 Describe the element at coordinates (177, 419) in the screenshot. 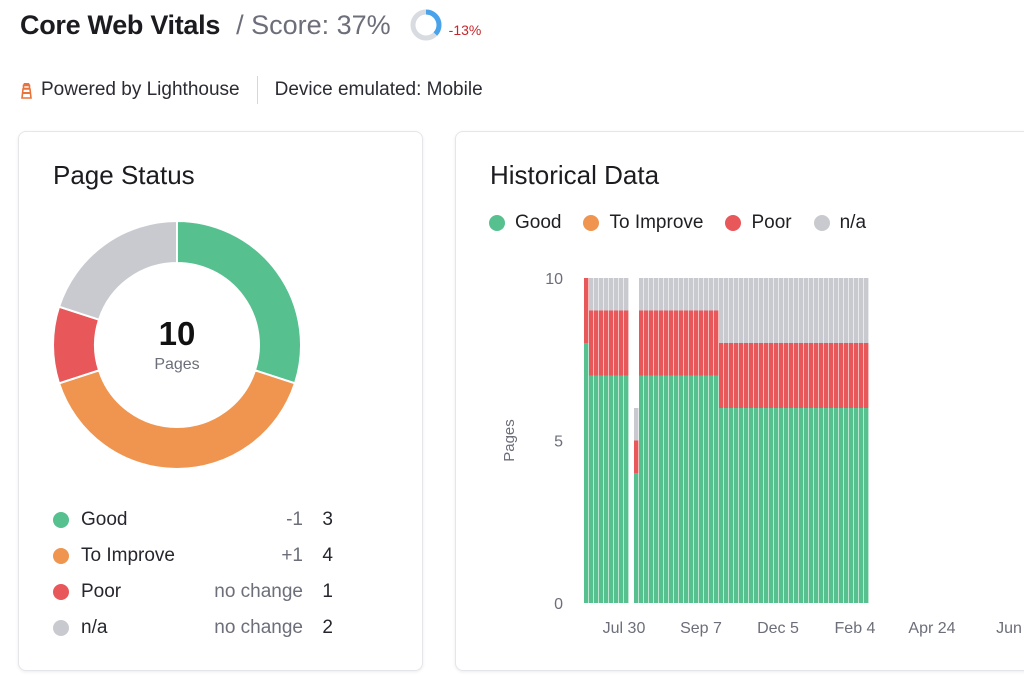

I see `donut-slice-to-improve` at that location.